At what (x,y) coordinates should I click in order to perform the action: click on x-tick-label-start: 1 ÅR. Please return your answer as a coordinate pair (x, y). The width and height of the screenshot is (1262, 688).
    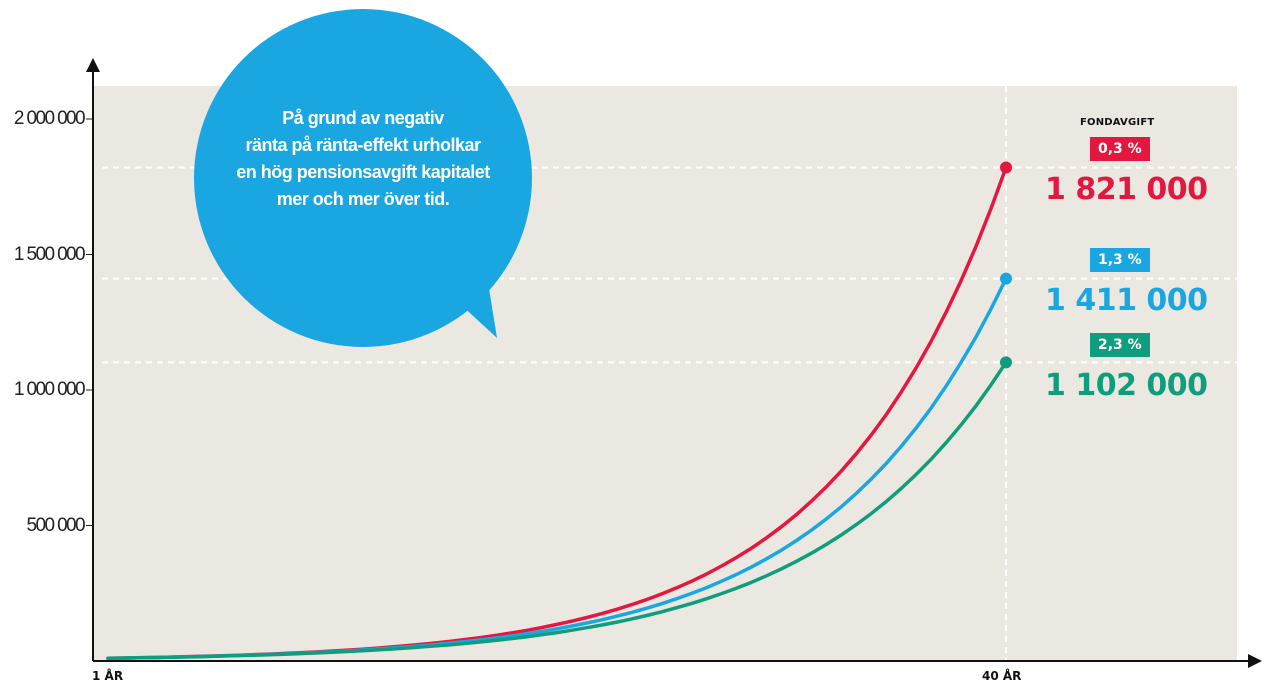
    Looking at the image, I should click on (108, 676).